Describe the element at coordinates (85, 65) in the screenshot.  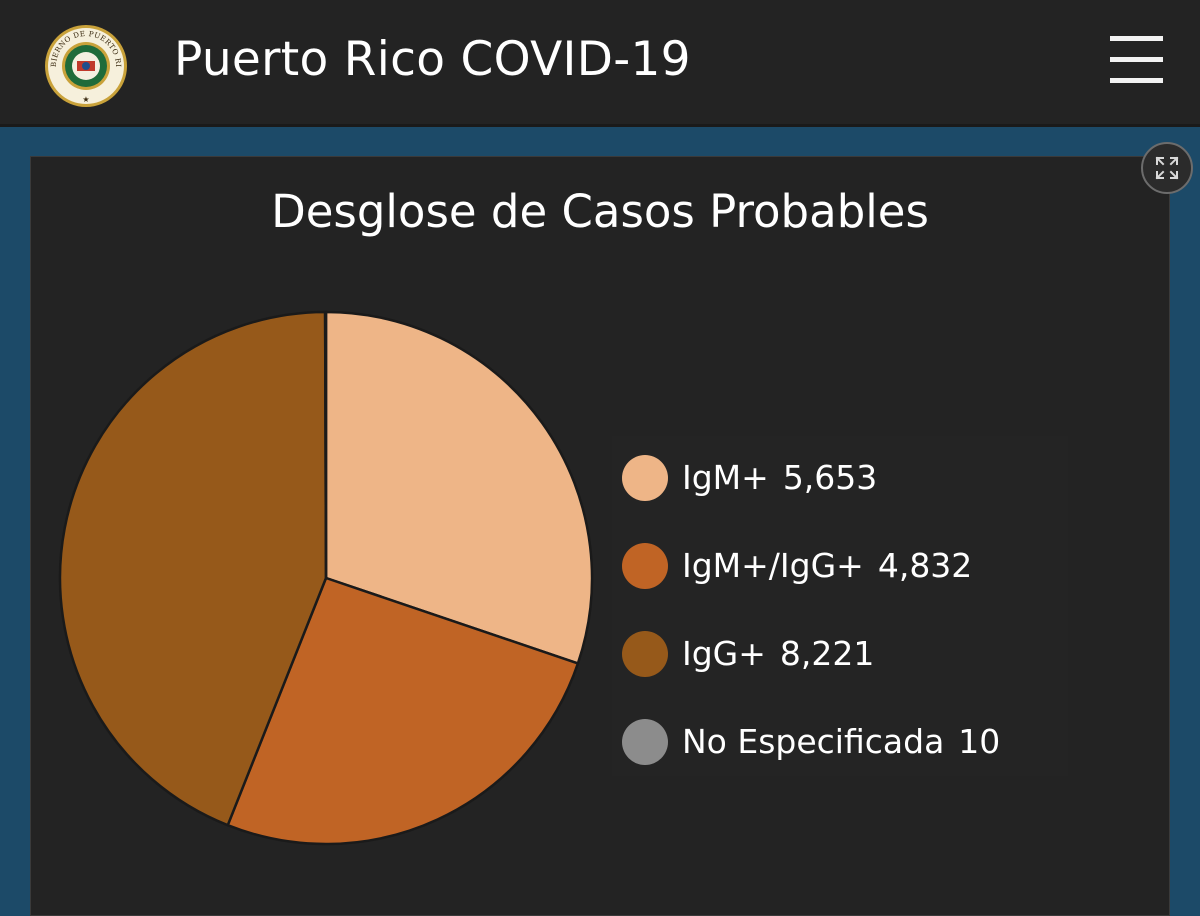
I see `government-seal-logo: GOBIERNO DE PUERTO RICO ★` at that location.